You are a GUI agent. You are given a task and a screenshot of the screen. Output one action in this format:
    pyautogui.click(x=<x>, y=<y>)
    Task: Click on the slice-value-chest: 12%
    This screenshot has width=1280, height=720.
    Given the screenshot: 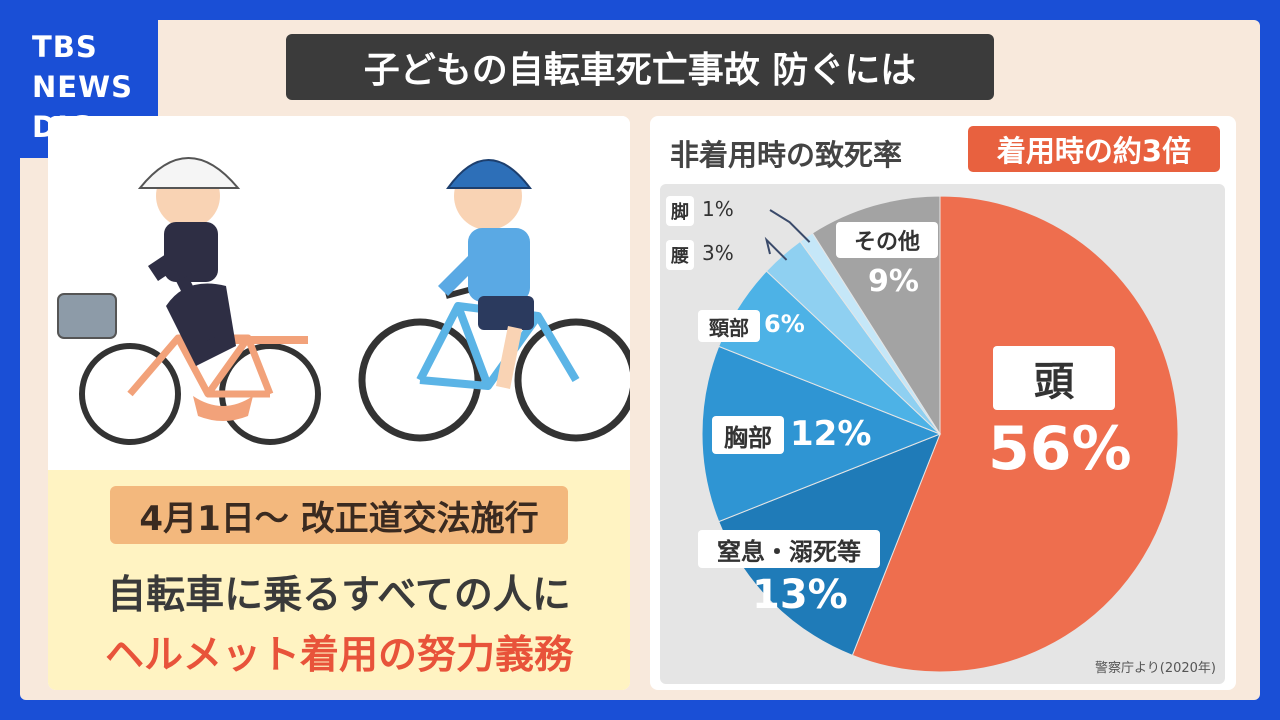 What is the action you would take?
    pyautogui.click(x=831, y=434)
    